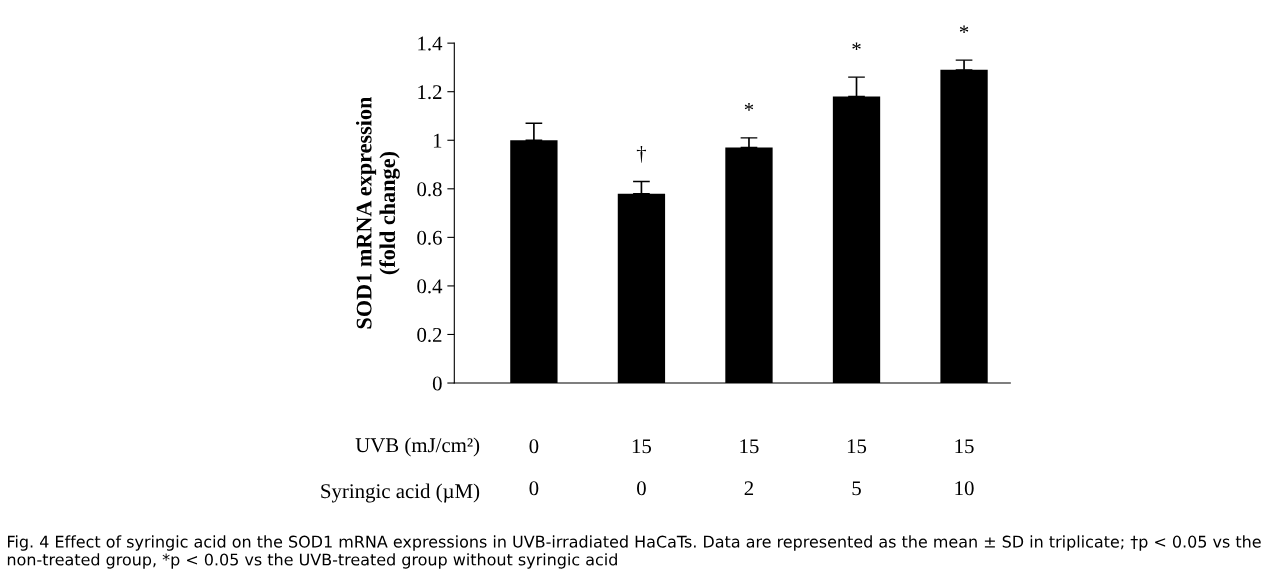 This screenshot has width=1287, height=583. What do you see at coordinates (430, 43) in the screenshot?
I see `y-tick-label: 1.4` at bounding box center [430, 43].